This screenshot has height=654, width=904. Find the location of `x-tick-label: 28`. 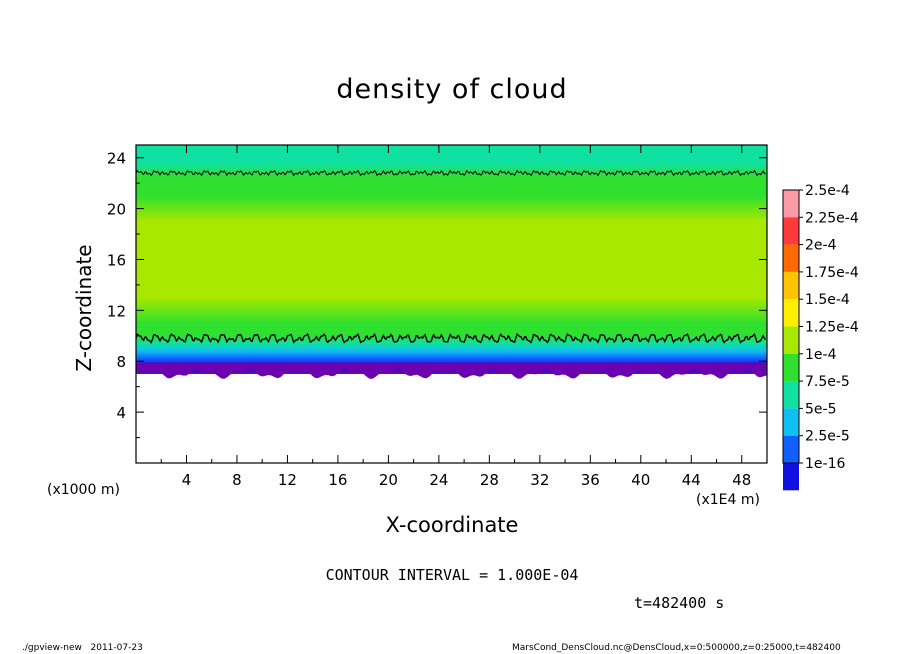

x-tick-label: 28 is located at coordinates (489, 480).